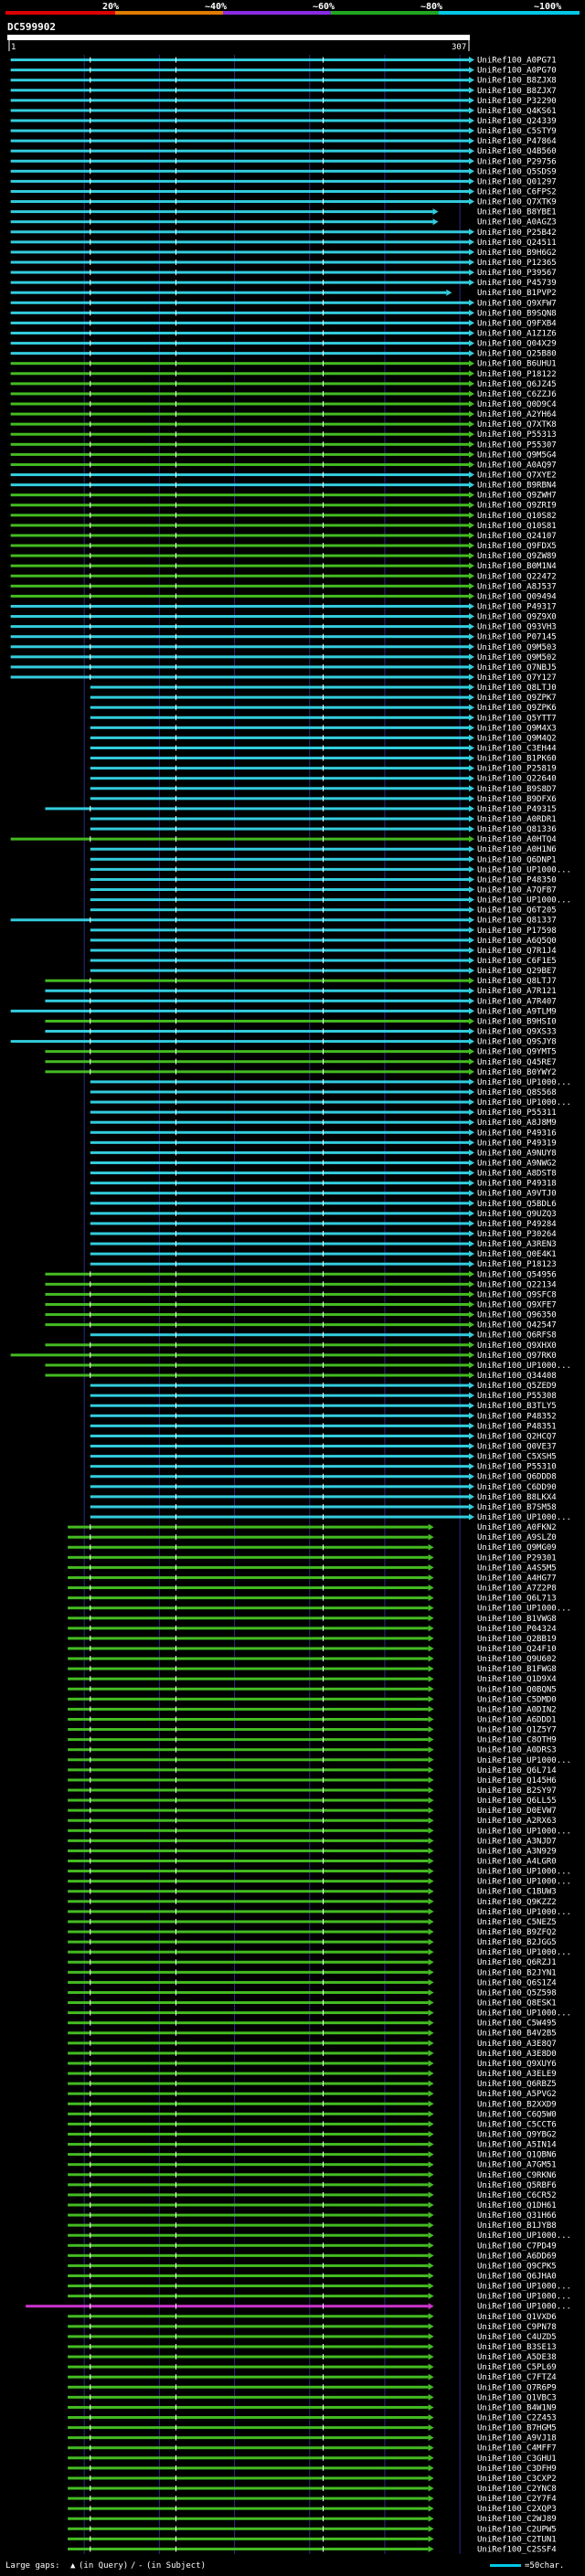  What do you see at coordinates (313, 2256) in the screenshot?
I see `hit-row: UniRef100_A6DD69` at bounding box center [313, 2256].